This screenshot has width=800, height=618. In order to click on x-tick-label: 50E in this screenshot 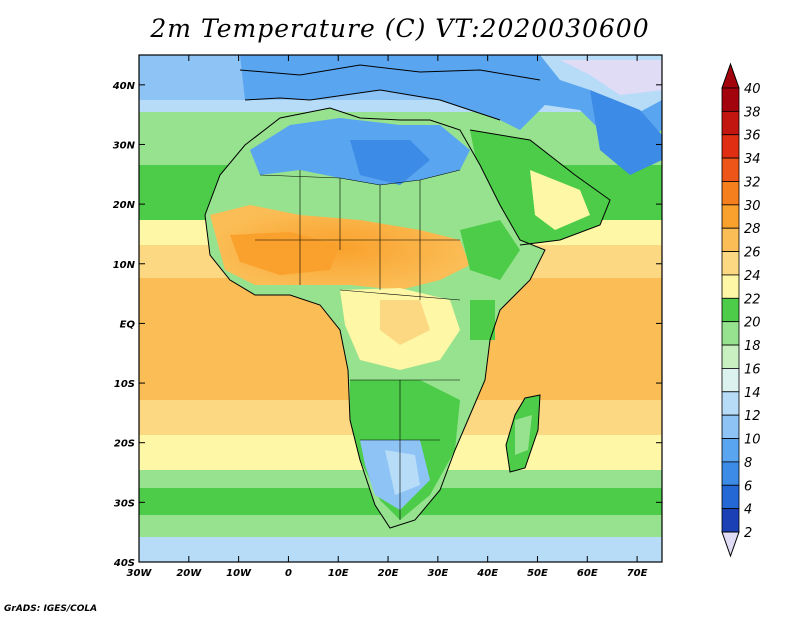, I will do `click(537, 573)`.